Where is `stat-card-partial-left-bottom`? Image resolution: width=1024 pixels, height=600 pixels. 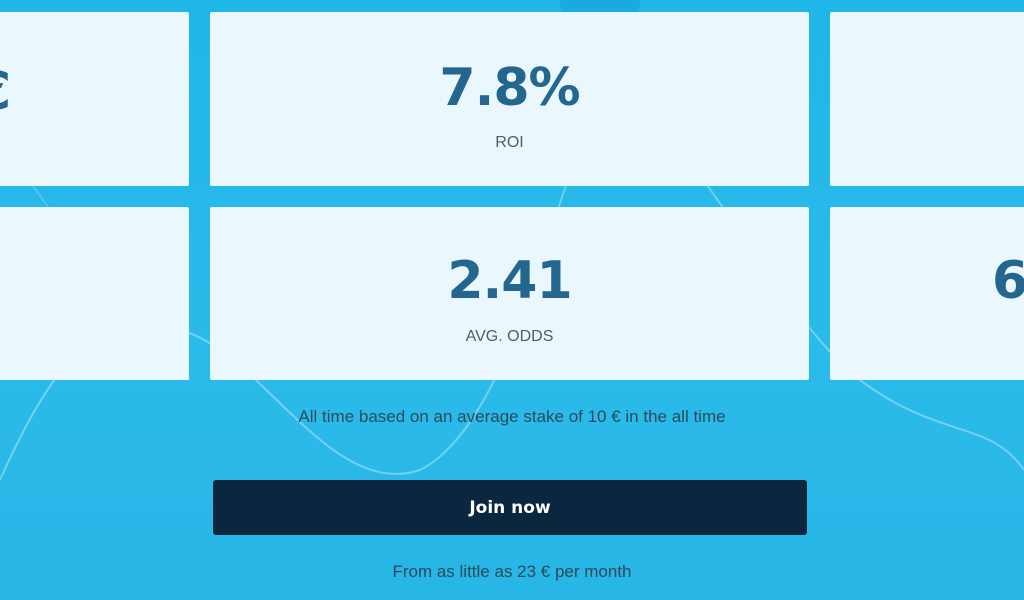
stat-card-partial-left-bottom is located at coordinates (94, 293).